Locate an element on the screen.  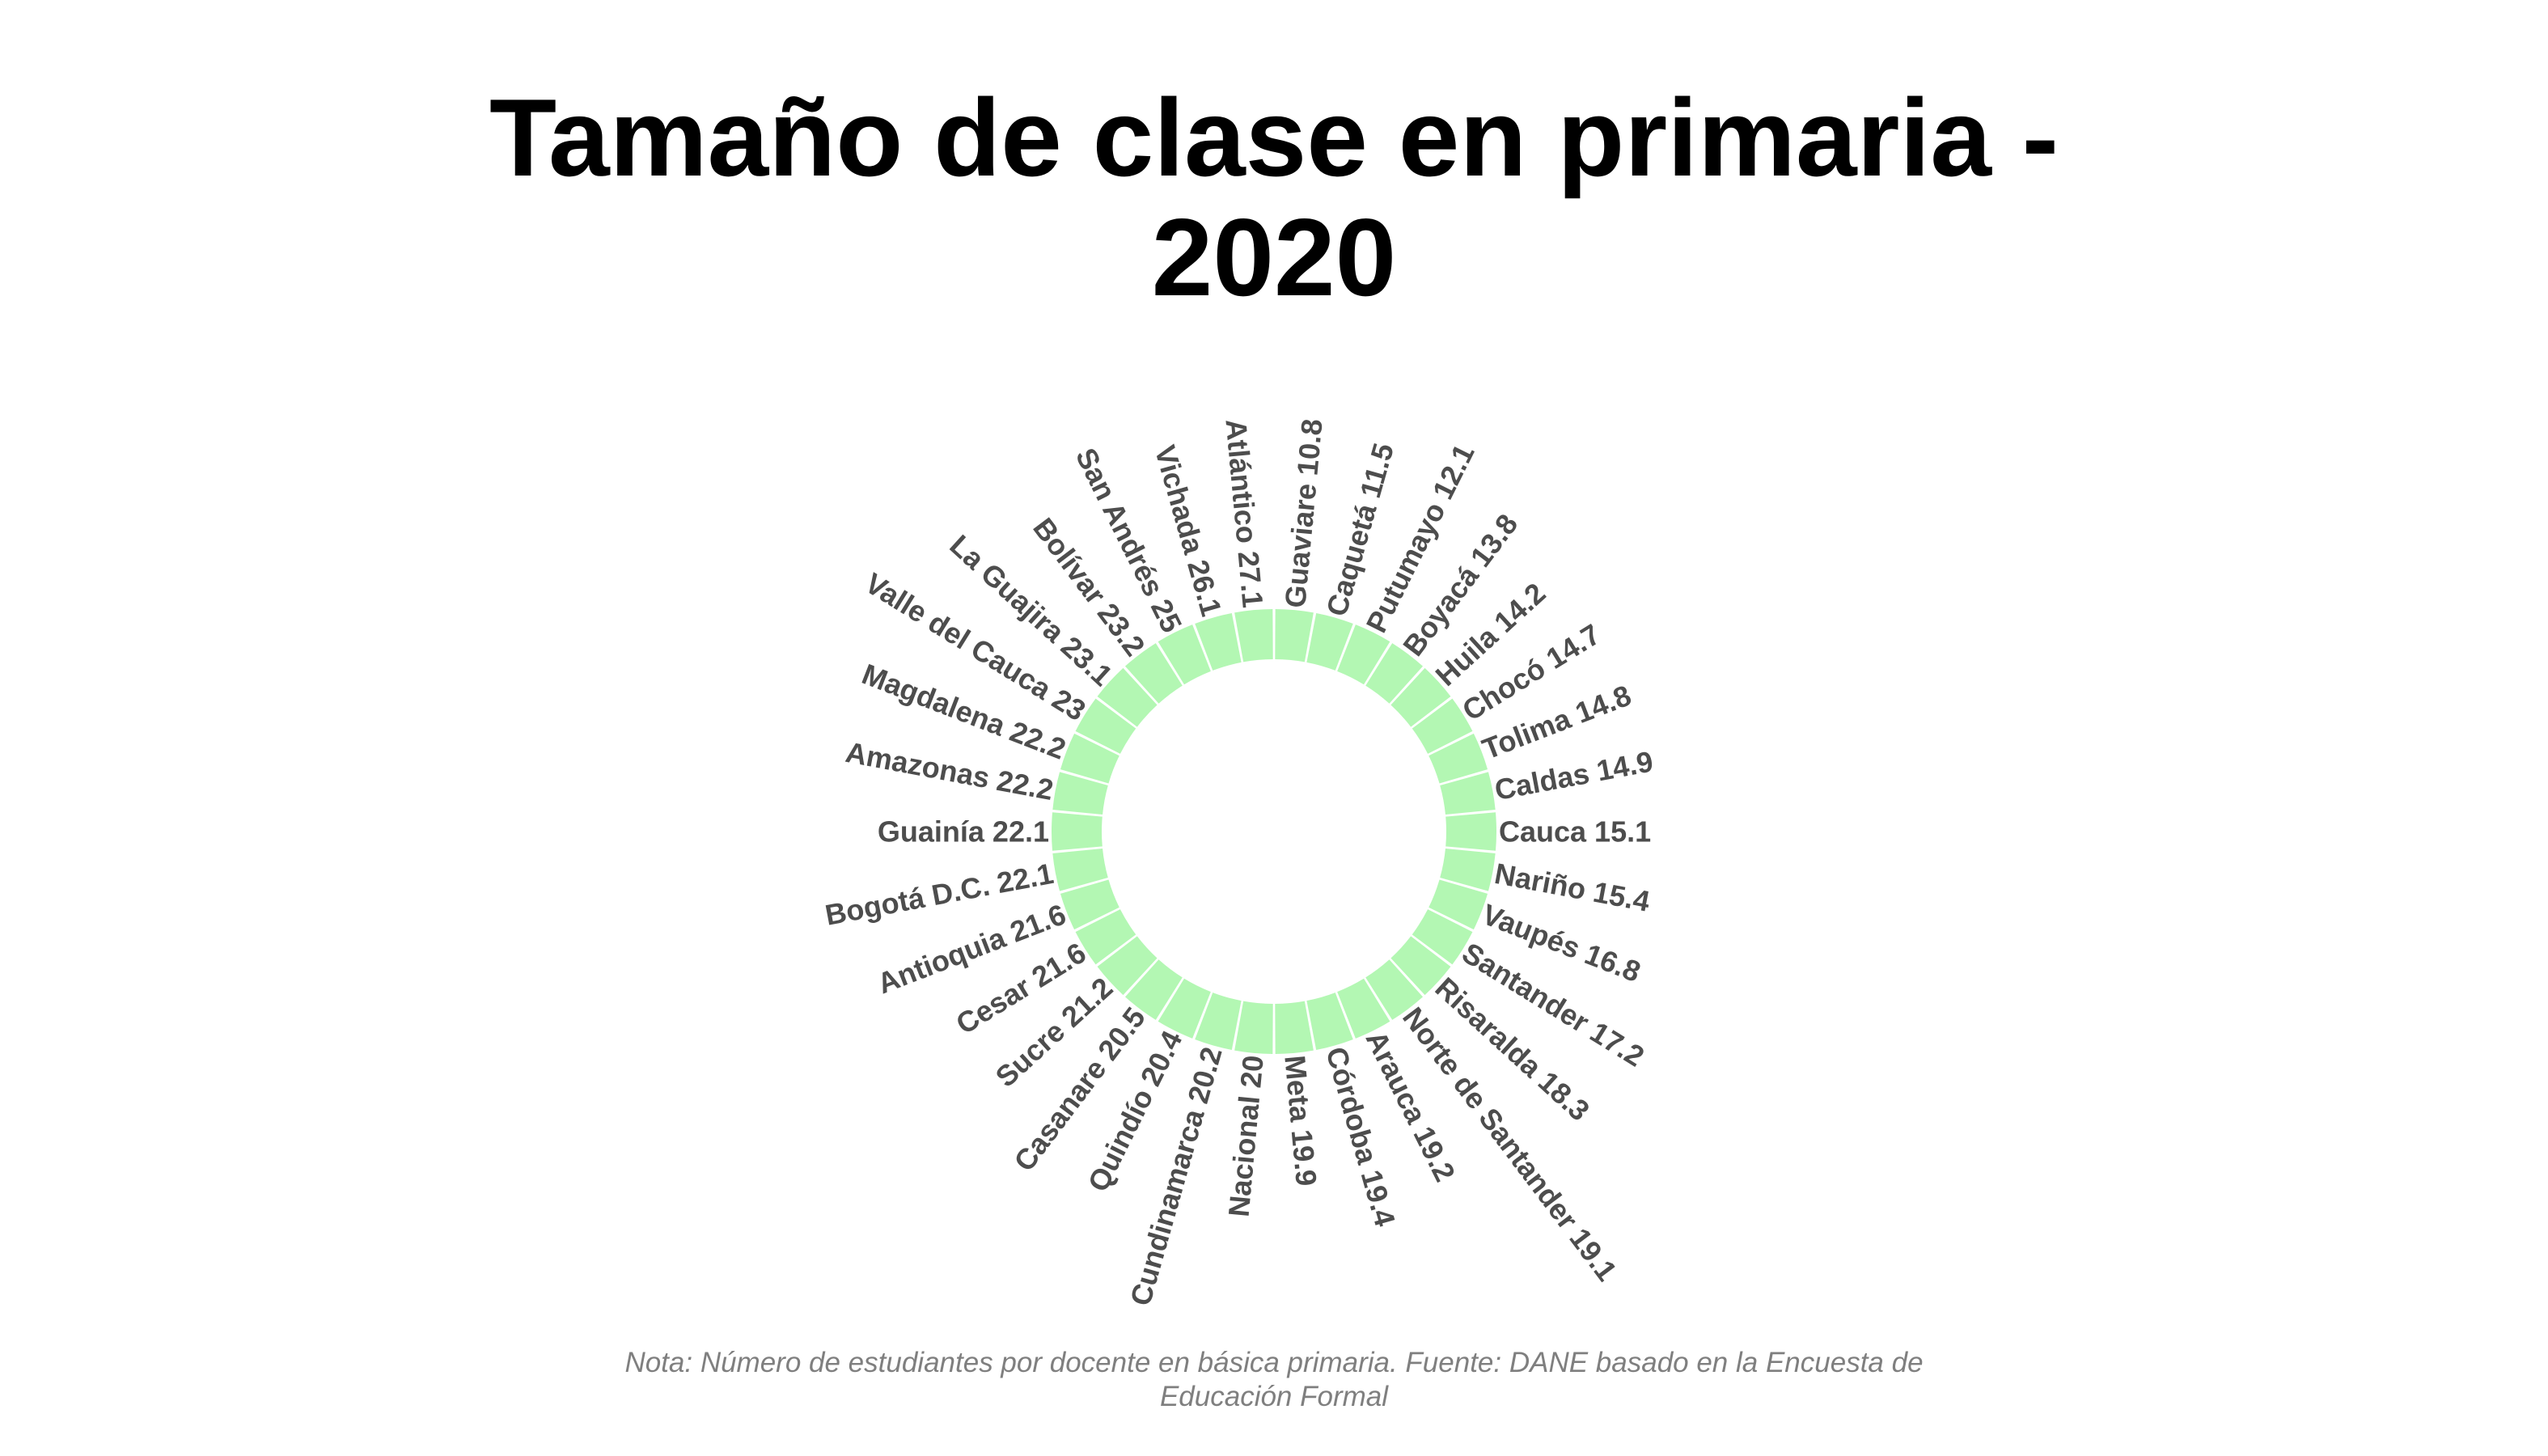
bars-layer is located at coordinates (1274, 831).